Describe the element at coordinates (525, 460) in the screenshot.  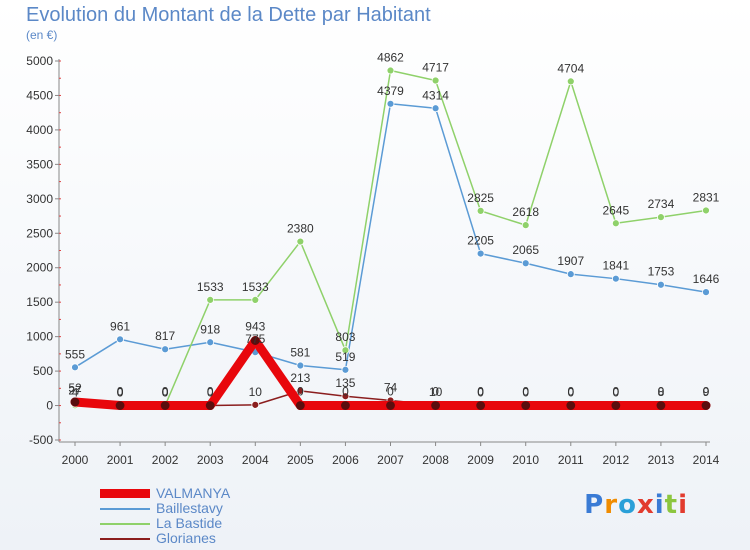
I see `x-tick-label: 2010` at that location.